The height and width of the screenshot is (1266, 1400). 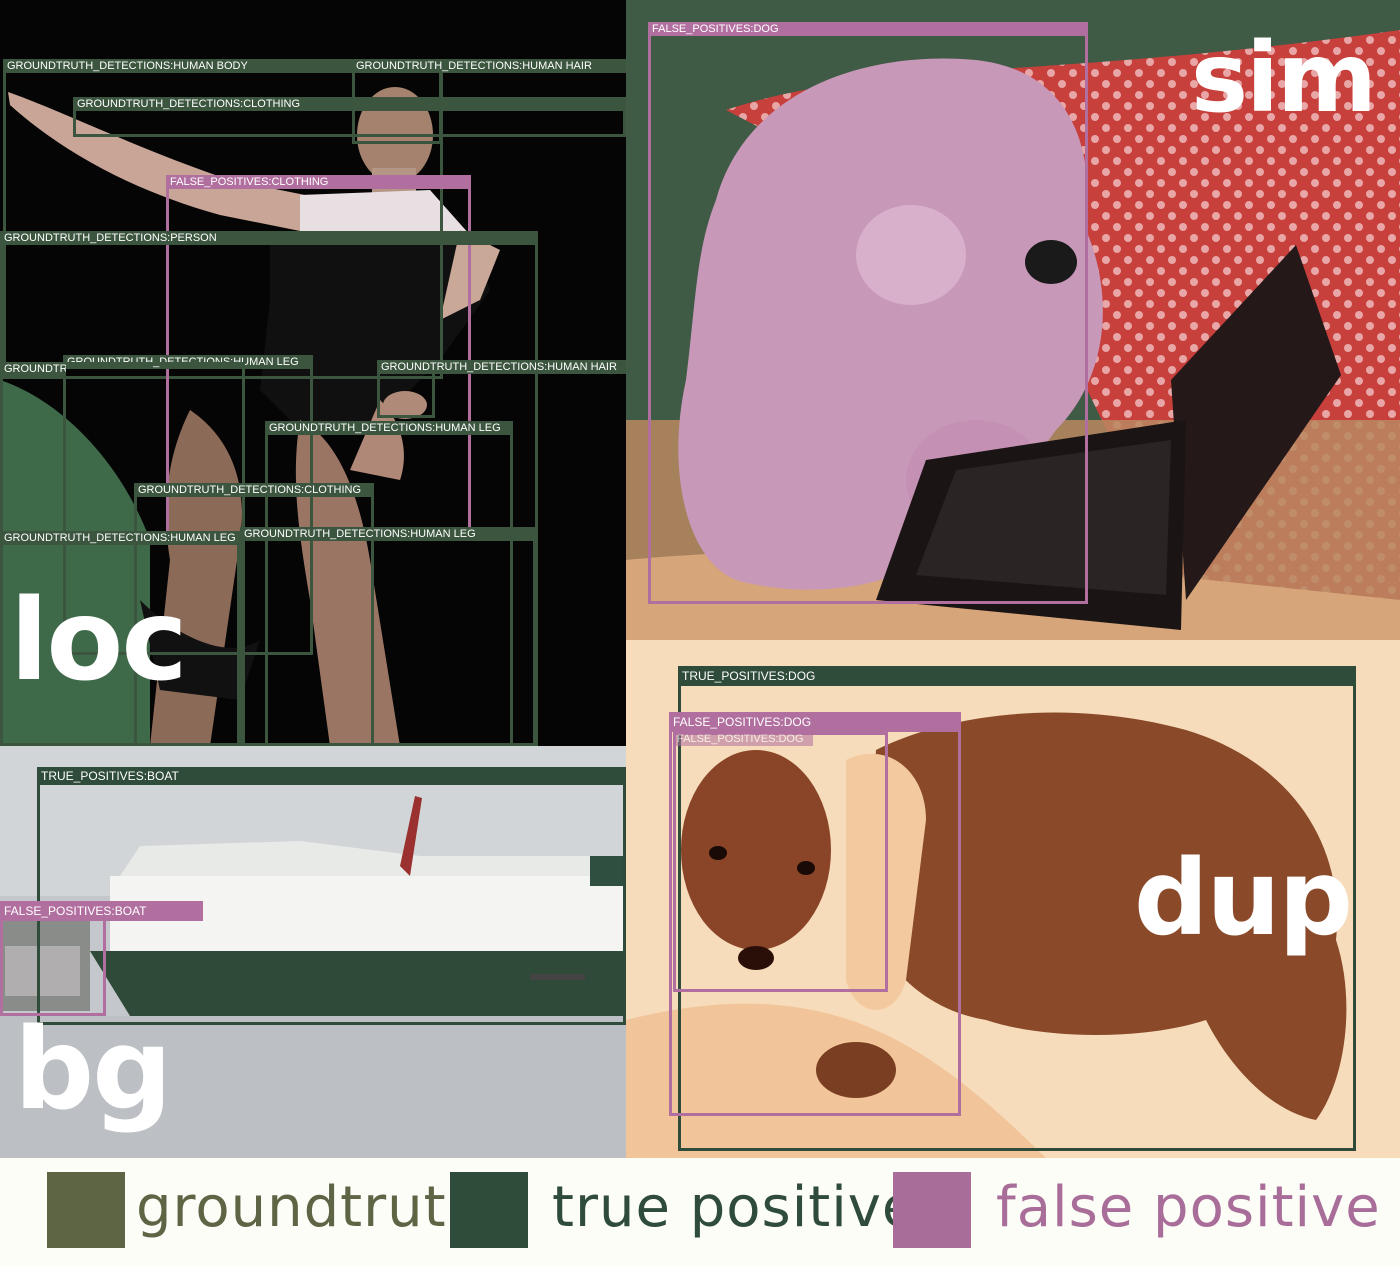 I want to click on gt-label-human-leg-2: GROUNDTRUTH_DETECTIONS:HUMAN LEG, so click(x=389, y=428).